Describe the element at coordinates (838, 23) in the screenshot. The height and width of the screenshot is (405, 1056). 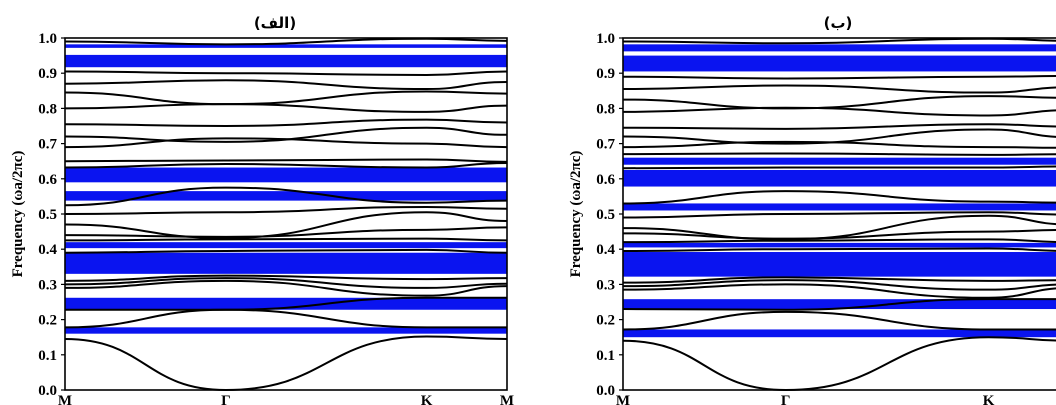
I see `plot-title: (ب)` at that location.